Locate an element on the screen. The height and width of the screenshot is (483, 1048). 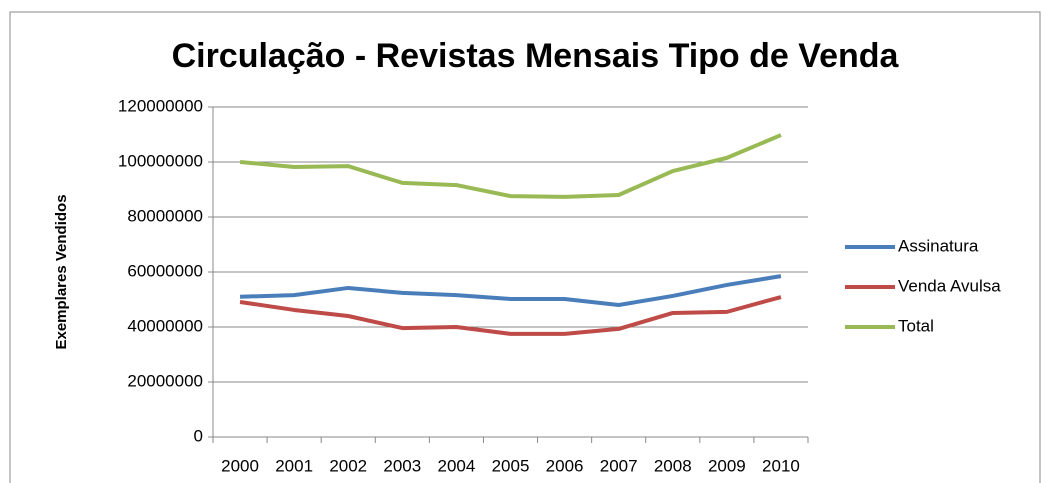
y-tick-label: 0 is located at coordinates (198, 435).